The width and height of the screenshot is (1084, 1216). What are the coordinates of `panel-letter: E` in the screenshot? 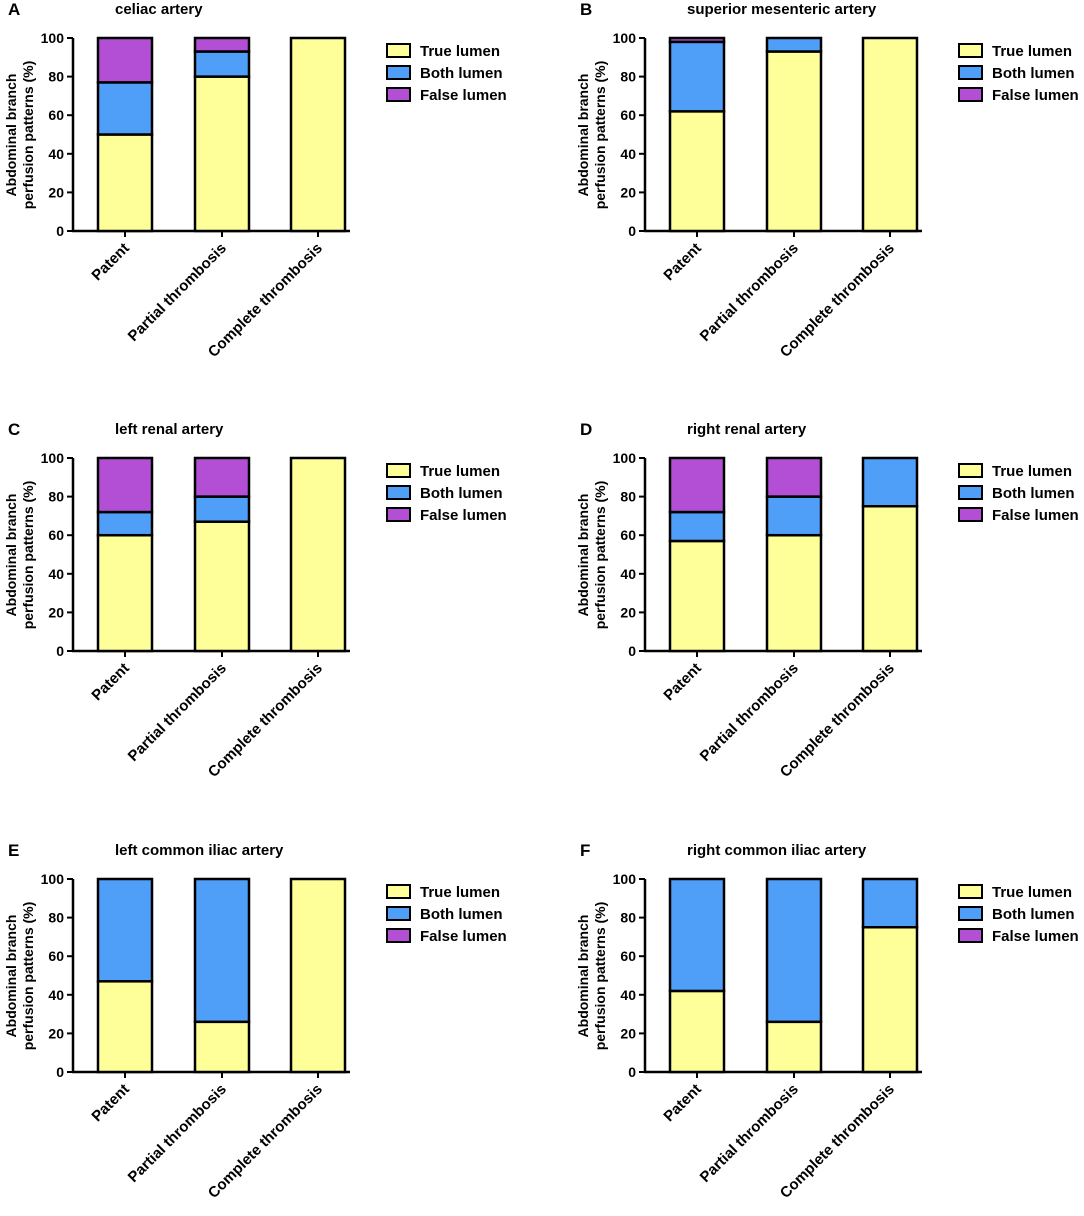 It's located at (13, 850).